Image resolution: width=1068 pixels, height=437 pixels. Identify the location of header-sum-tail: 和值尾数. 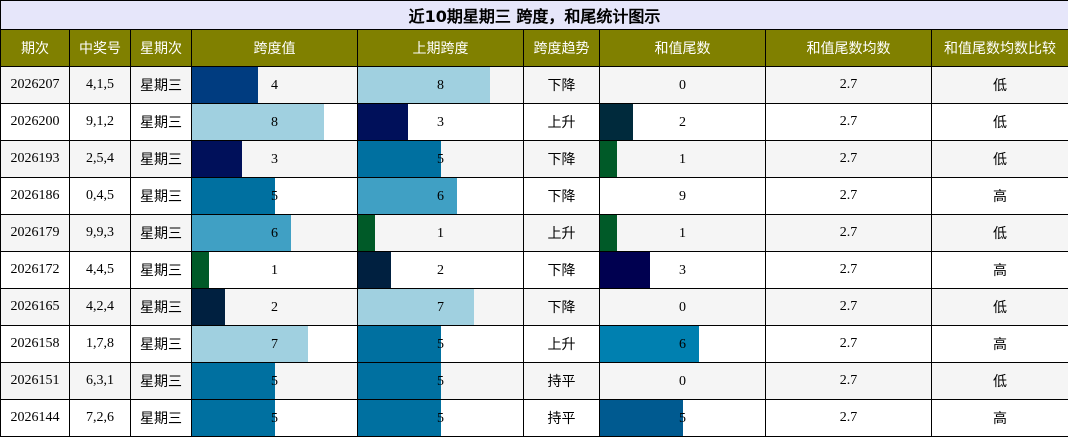
(683, 48).